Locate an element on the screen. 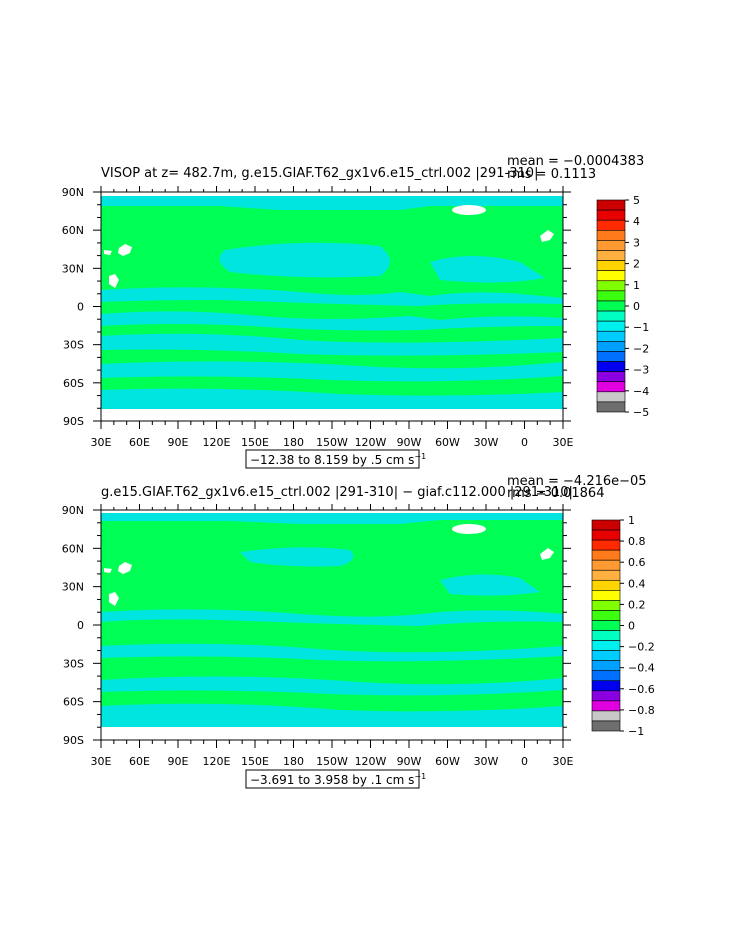 The image size is (733, 945). y-tick-label: 60N is located at coordinates (73, 548).